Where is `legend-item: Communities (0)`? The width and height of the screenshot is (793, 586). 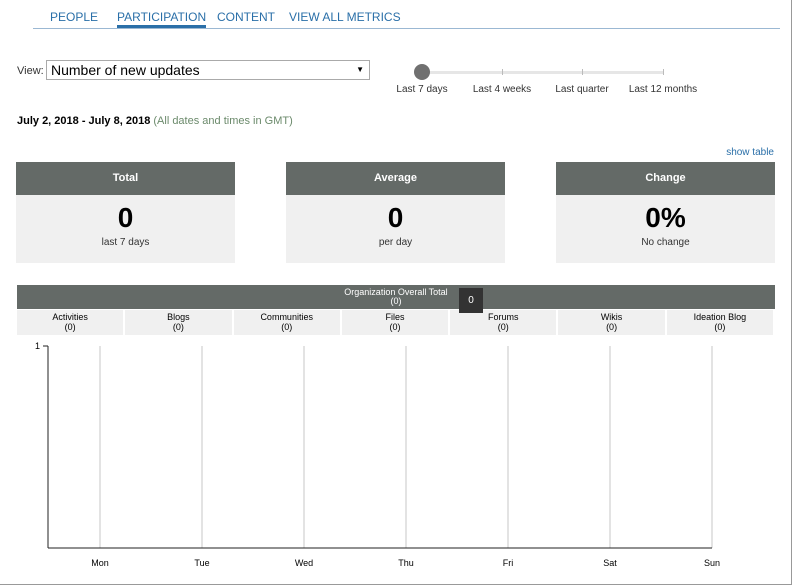
legend-item: Communities (0) is located at coordinates (286, 322).